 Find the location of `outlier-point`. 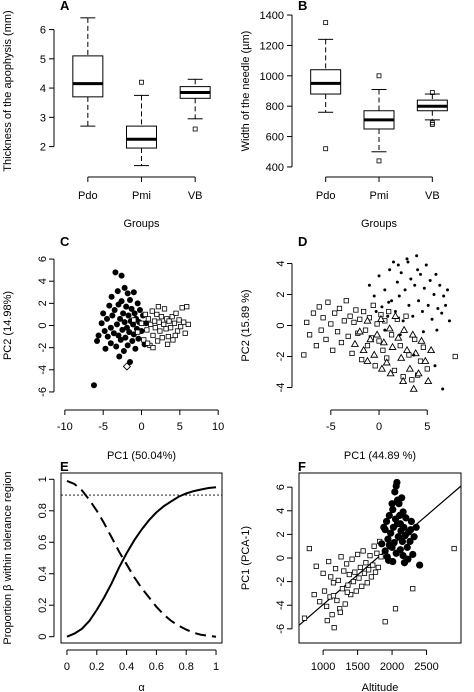

outlier-point is located at coordinates (326, 149).